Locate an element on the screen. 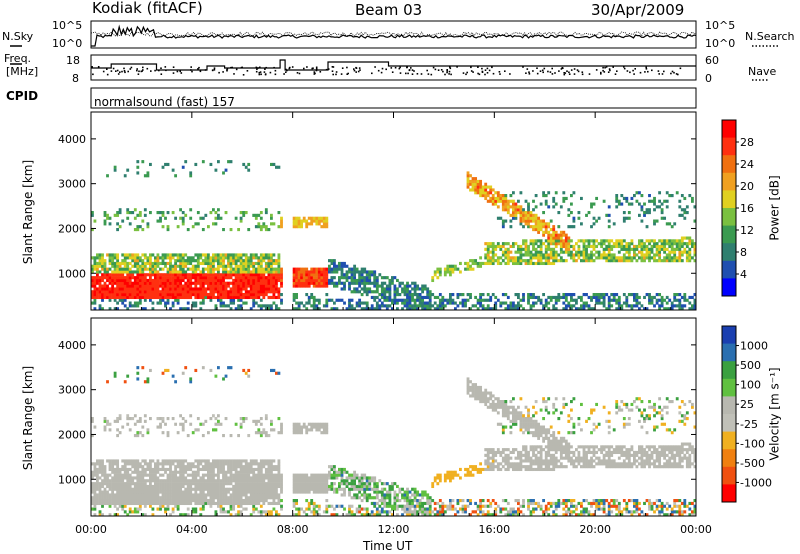 Image resolution: width=800 pixels, height=554 pixels. freq-trace is located at coordinates (393, 67).